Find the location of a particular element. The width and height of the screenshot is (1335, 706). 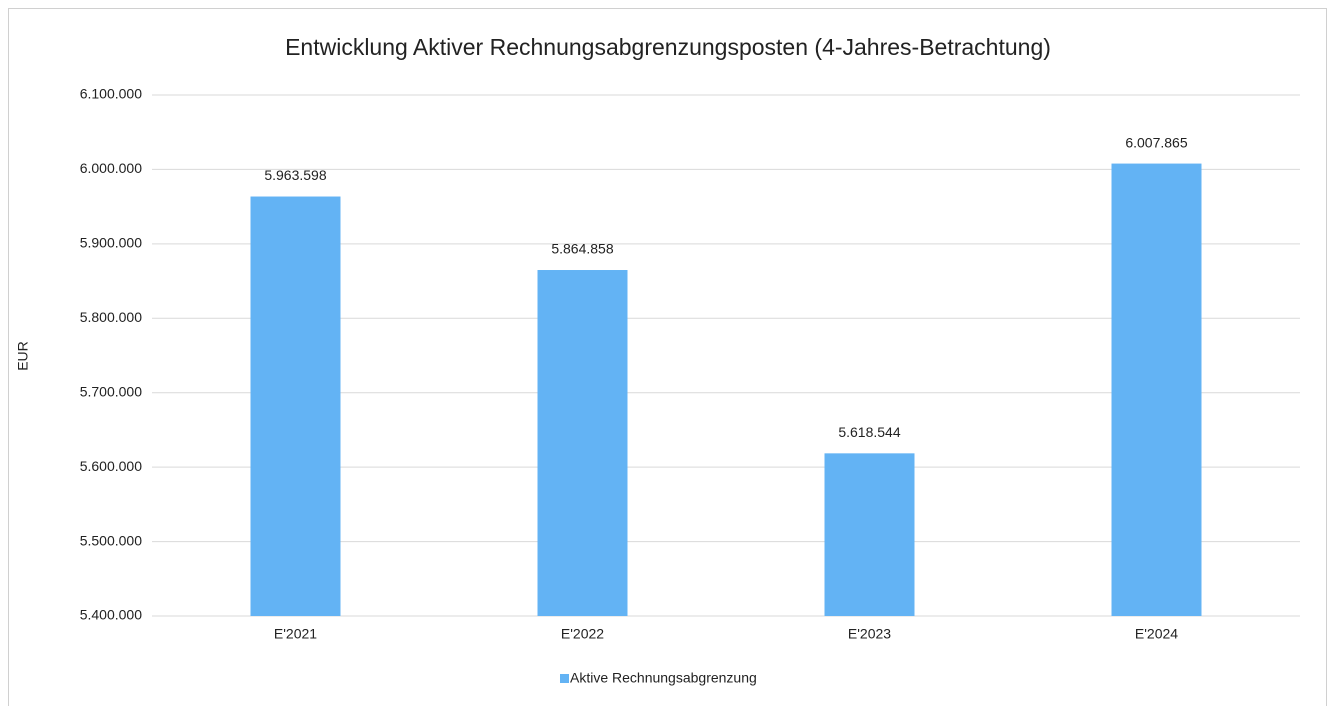

y-tick-label: 5.400.000 is located at coordinates (111, 615).